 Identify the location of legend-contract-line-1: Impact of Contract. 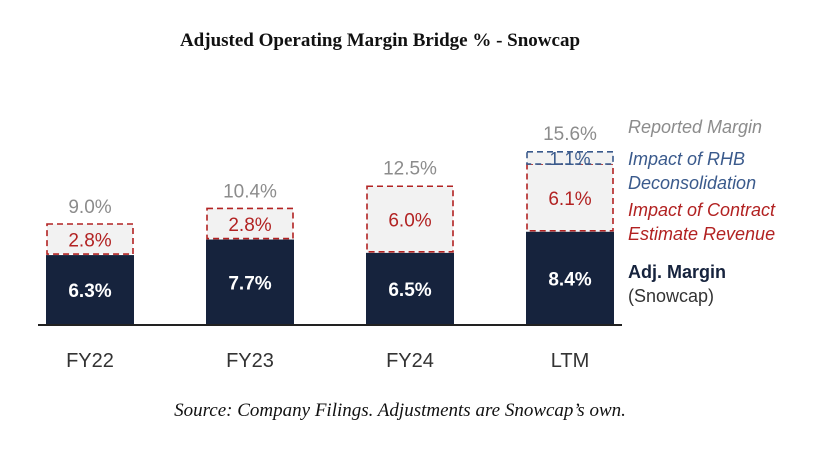
(702, 210).